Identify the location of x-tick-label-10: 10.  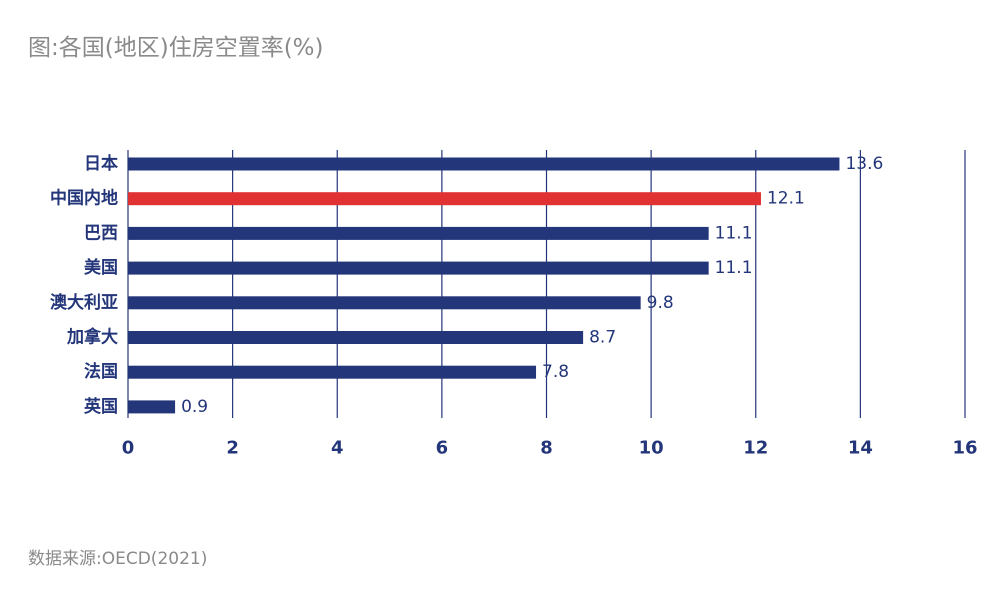
(651, 448).